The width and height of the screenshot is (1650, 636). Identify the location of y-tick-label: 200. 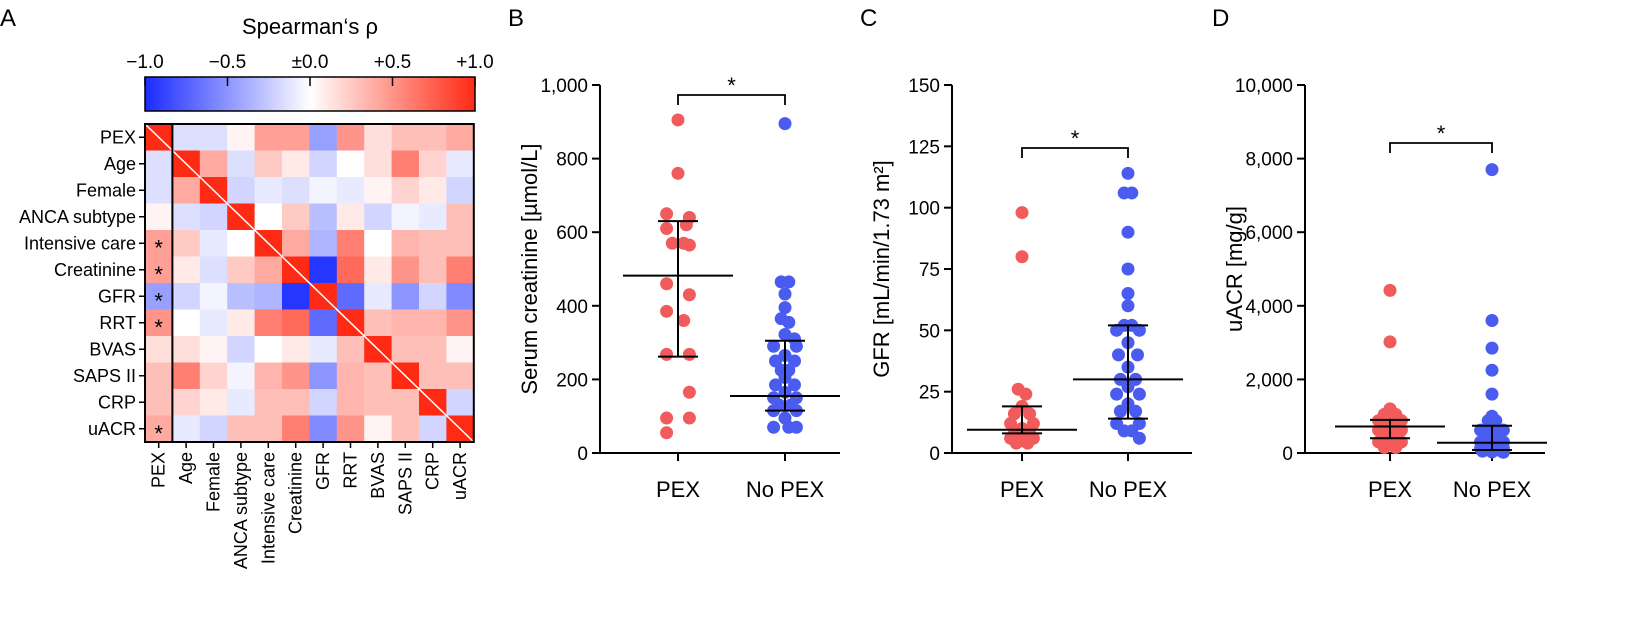
(572, 380).